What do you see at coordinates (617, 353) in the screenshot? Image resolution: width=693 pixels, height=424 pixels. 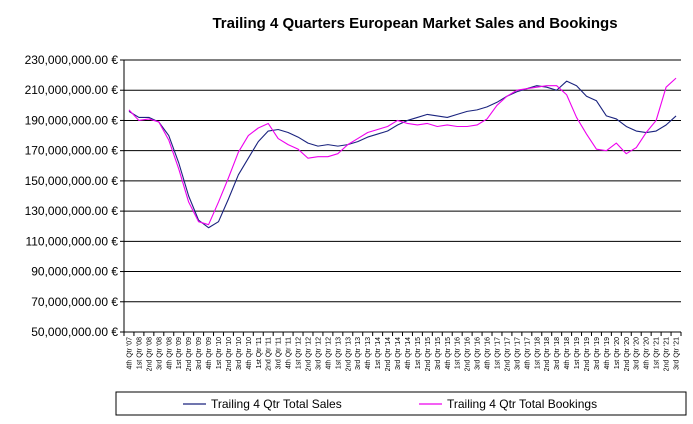 I see `x-tick-label: 1st Qtr '20` at bounding box center [617, 353].